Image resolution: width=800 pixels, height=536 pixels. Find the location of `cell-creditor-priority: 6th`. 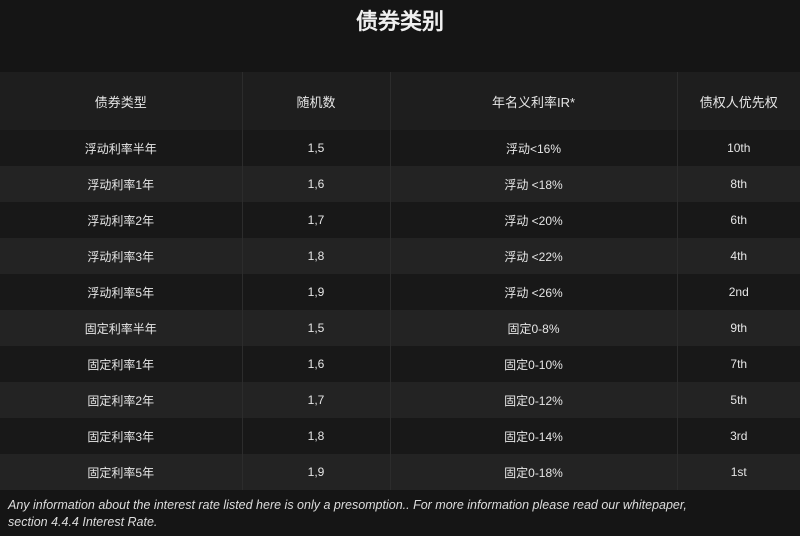

cell-creditor-priority: 6th is located at coordinates (738, 220).